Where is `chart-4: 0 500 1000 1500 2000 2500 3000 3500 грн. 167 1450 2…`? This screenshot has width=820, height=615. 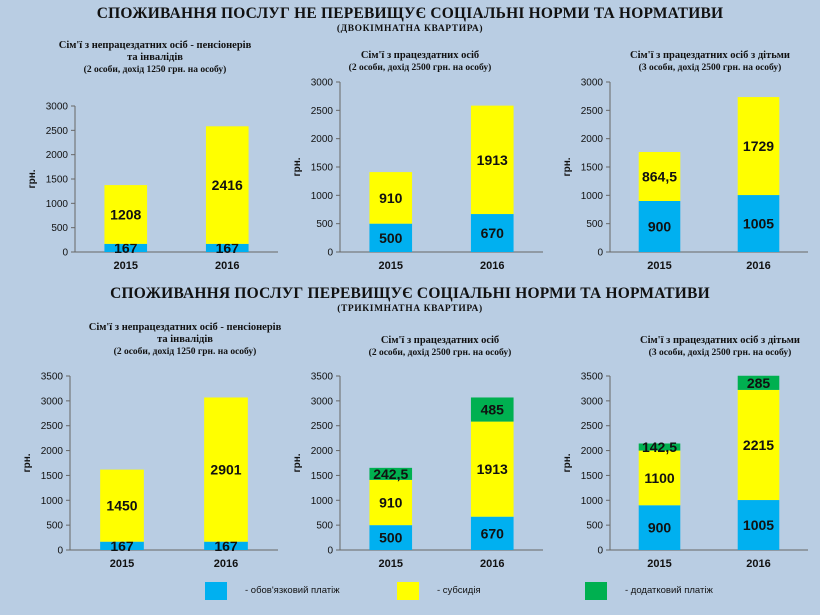
chart-4: 0 500 1000 1500 2000 2500 3000 3500 грн. 167 1450 2… is located at coordinates (152, 472).